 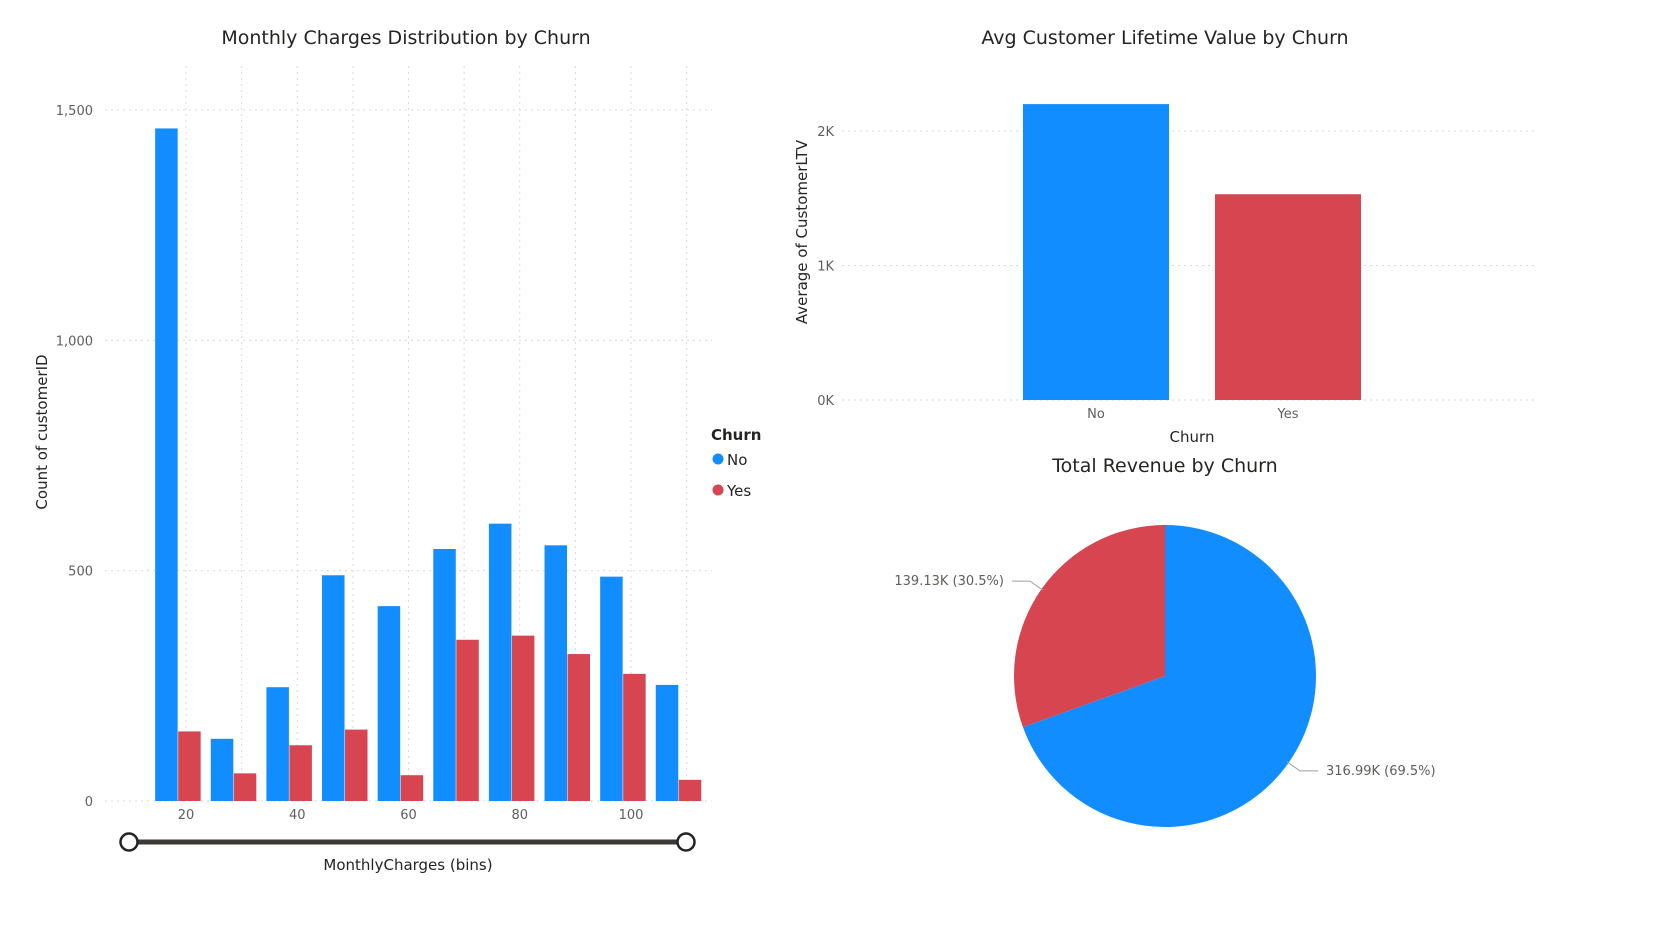 What do you see at coordinates (42, 431) in the screenshot?
I see `hist-y-axis-title: Count of customerID` at bounding box center [42, 431].